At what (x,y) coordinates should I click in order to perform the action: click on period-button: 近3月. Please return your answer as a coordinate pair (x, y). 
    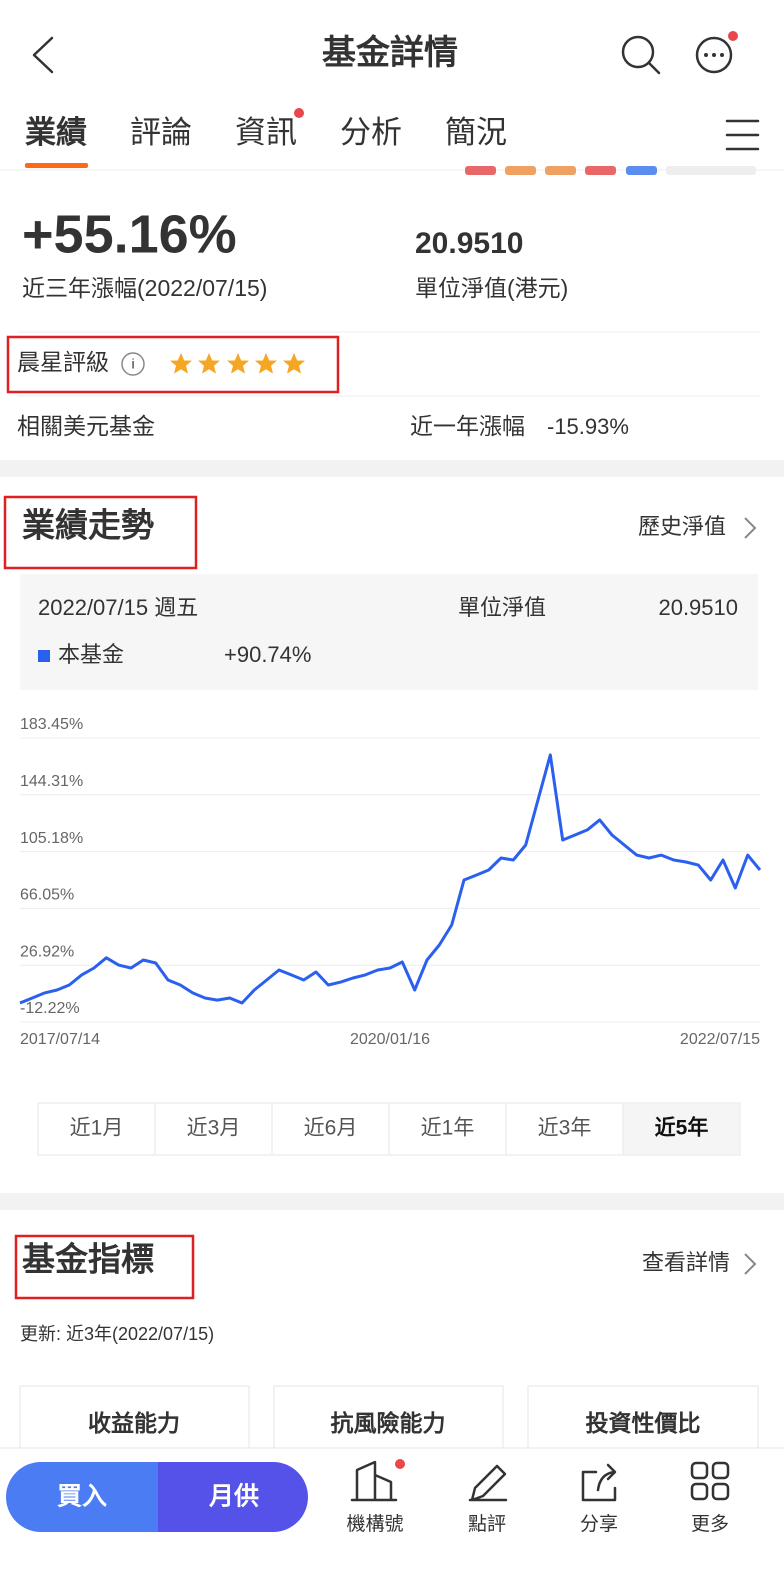
    Looking at the image, I should click on (214, 1128).